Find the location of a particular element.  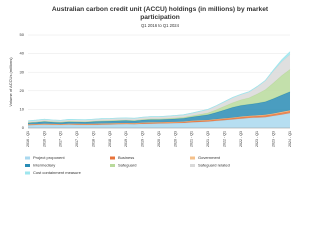

legend-label: Project proponent is located at coordinates (49, 157).